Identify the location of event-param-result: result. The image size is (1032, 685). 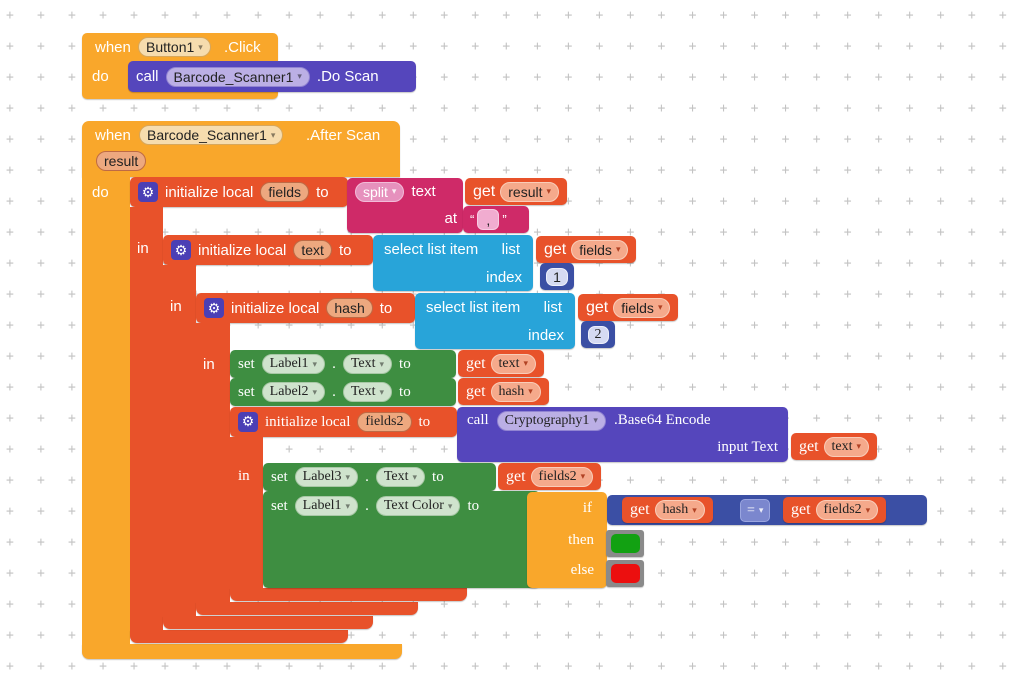
(121, 161).